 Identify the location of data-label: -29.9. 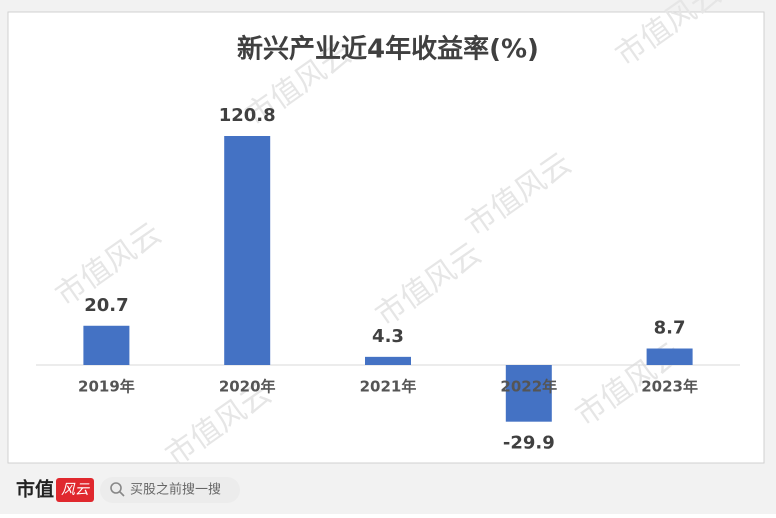
(529, 443).